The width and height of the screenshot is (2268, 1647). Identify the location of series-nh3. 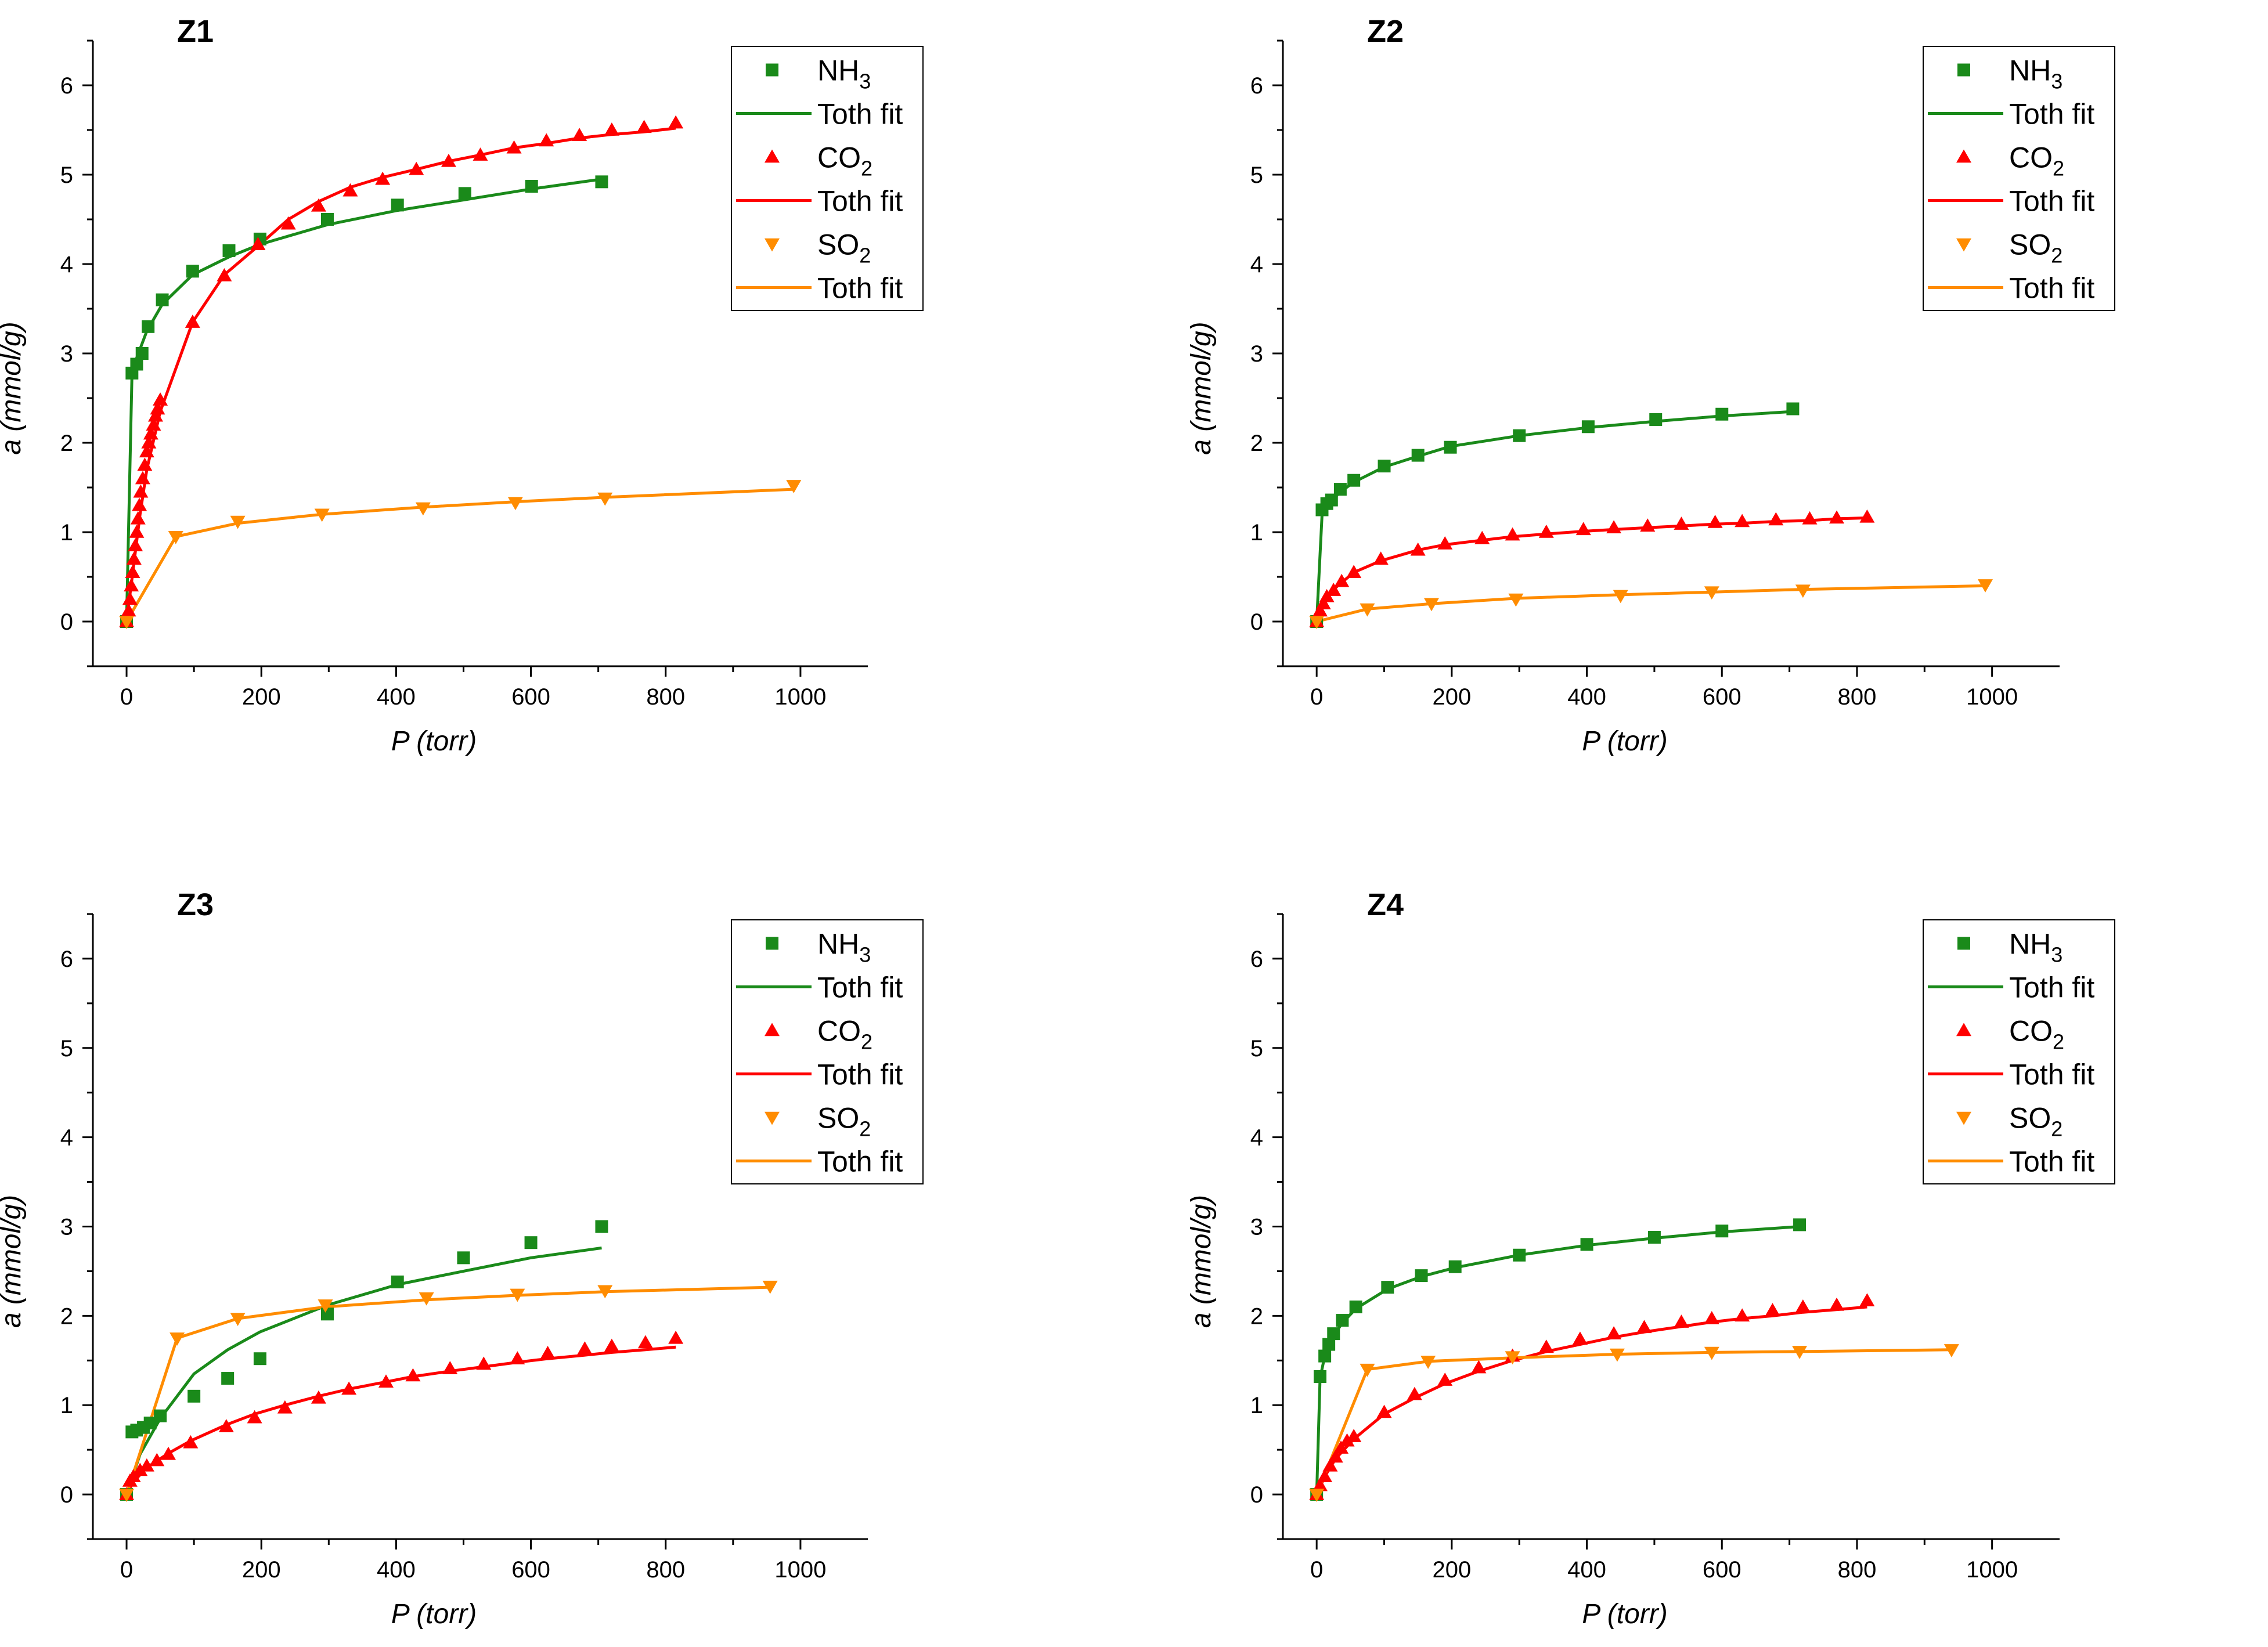
(364, 1361).